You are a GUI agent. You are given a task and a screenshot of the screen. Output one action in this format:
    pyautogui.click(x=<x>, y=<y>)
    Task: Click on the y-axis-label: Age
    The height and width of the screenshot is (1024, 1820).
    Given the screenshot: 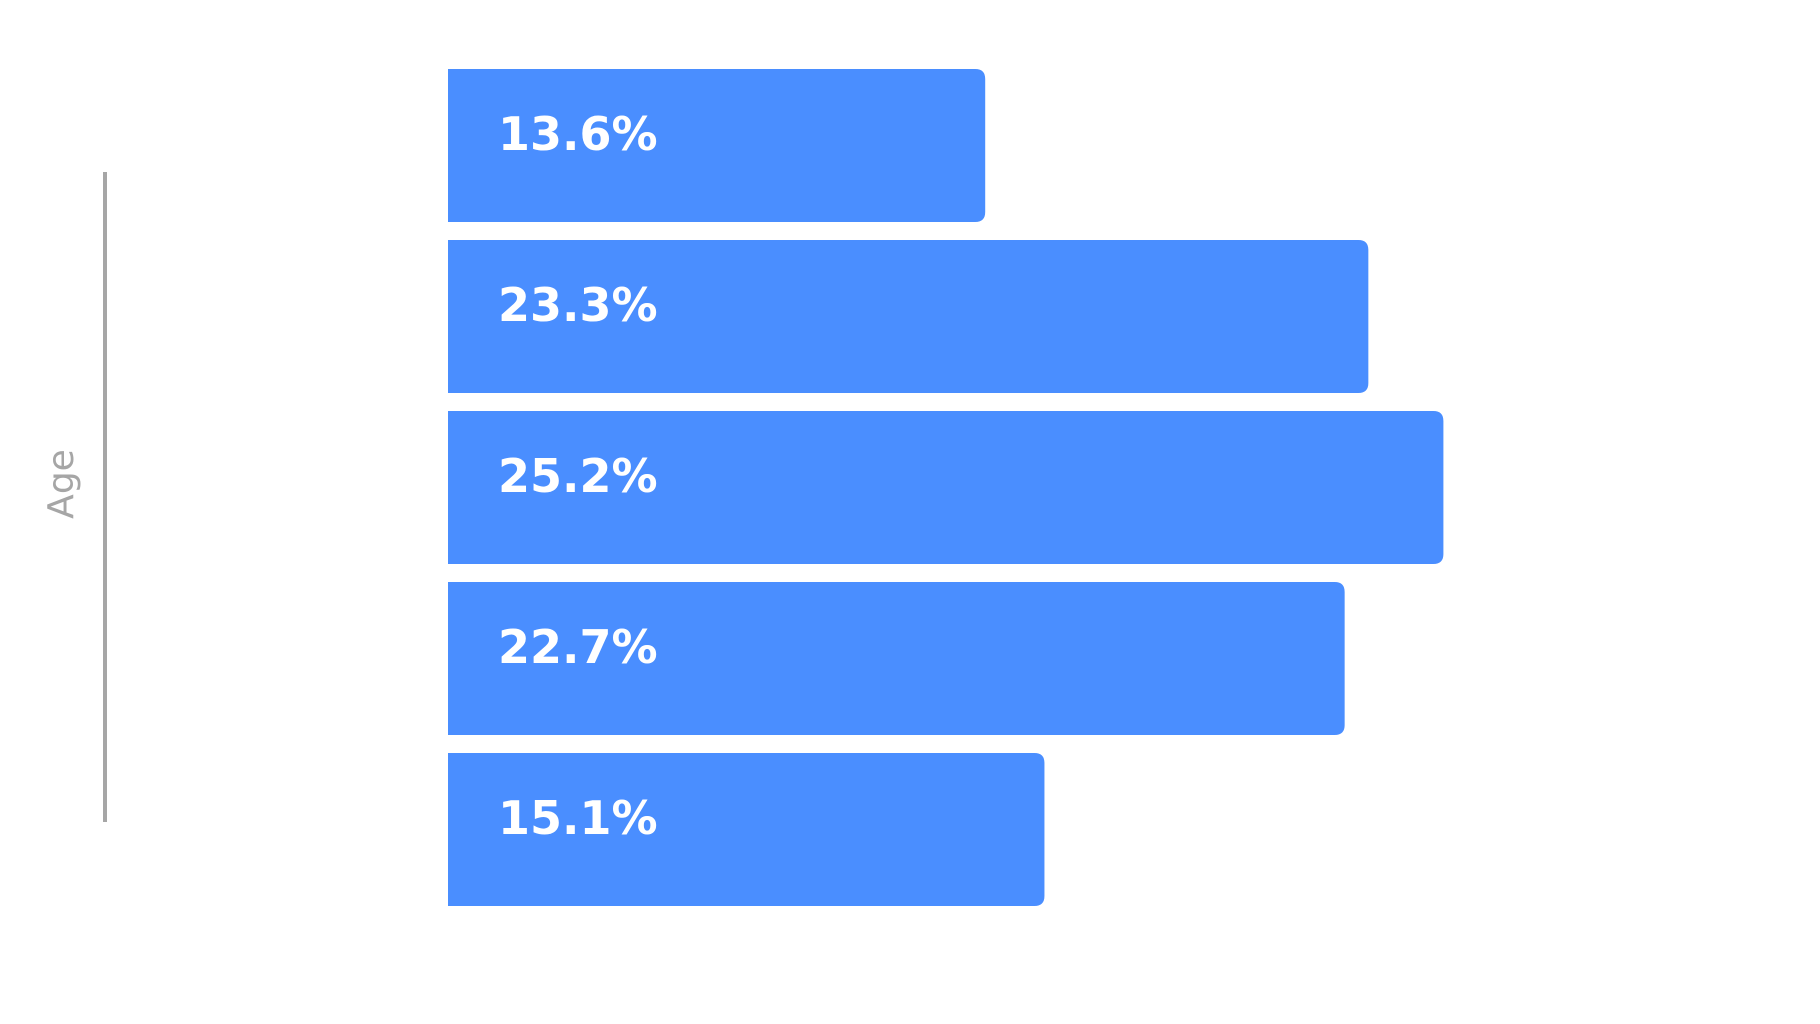 What is the action you would take?
    pyautogui.click(x=61, y=484)
    